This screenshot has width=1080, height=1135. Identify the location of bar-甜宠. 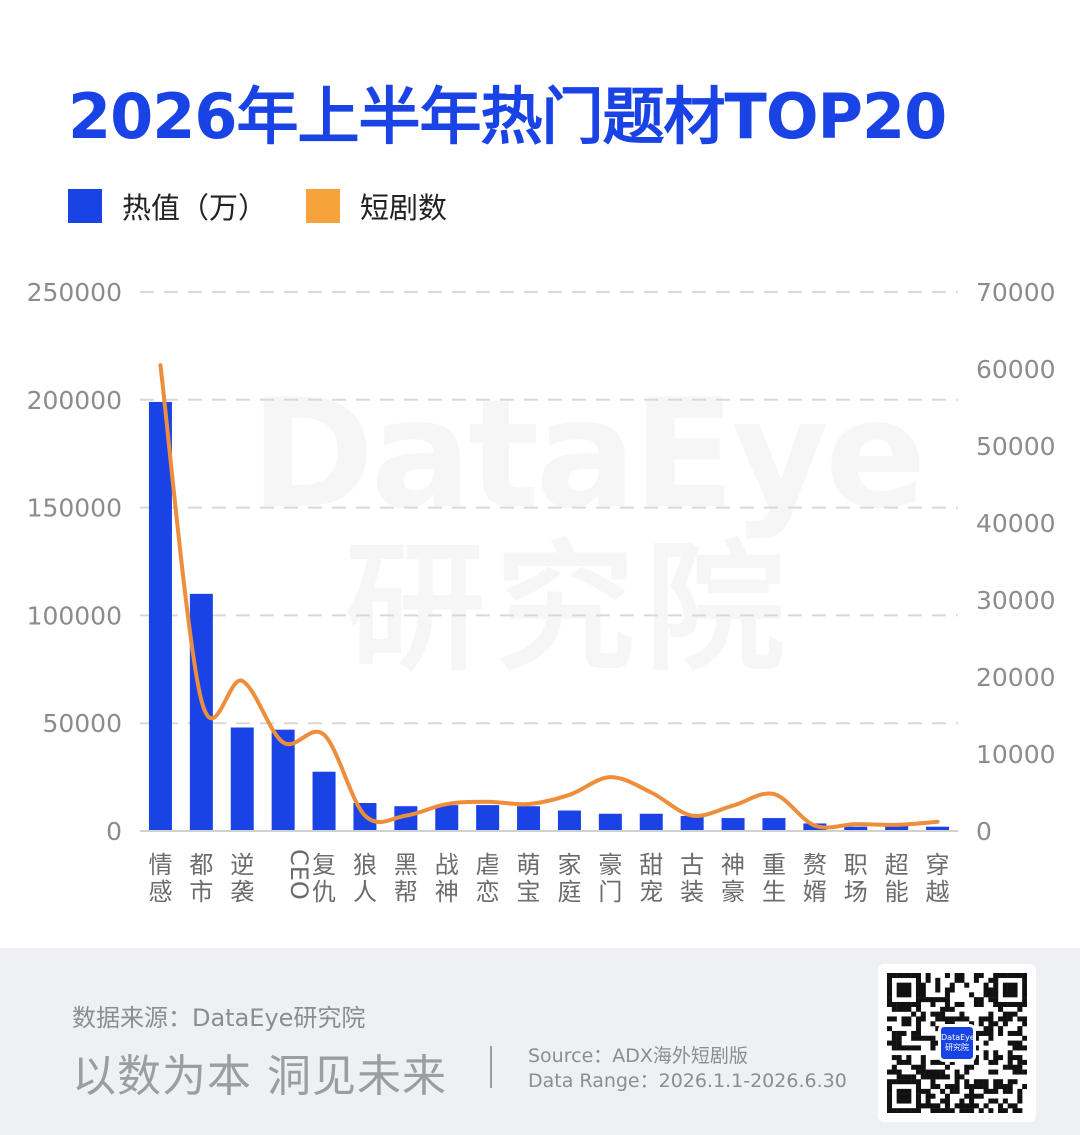
(651, 822).